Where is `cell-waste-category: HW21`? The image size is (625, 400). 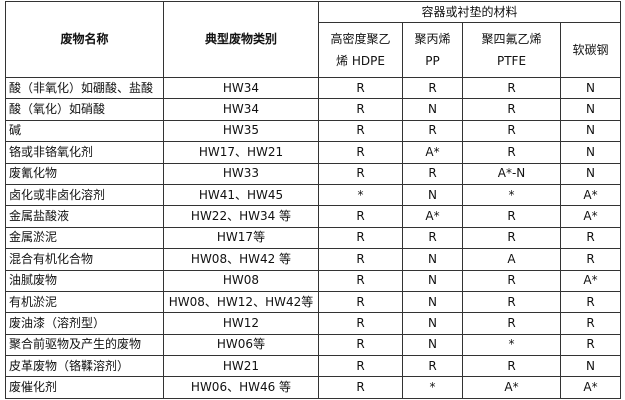
cell-waste-category: HW21 is located at coordinates (241, 366).